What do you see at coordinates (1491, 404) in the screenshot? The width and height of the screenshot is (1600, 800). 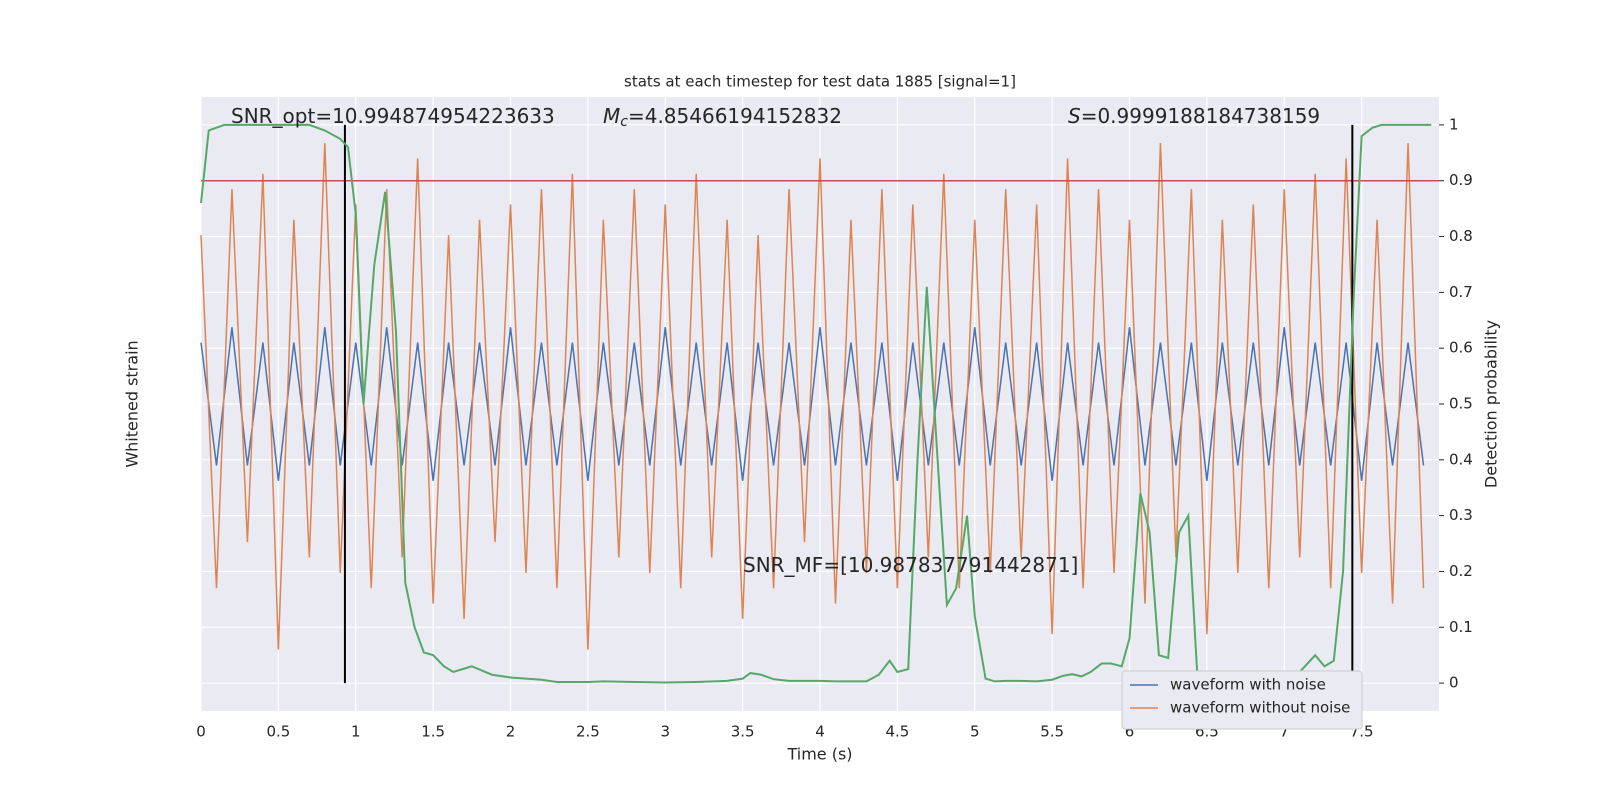 I see `y2-axis-label: Detection probability` at bounding box center [1491, 404].